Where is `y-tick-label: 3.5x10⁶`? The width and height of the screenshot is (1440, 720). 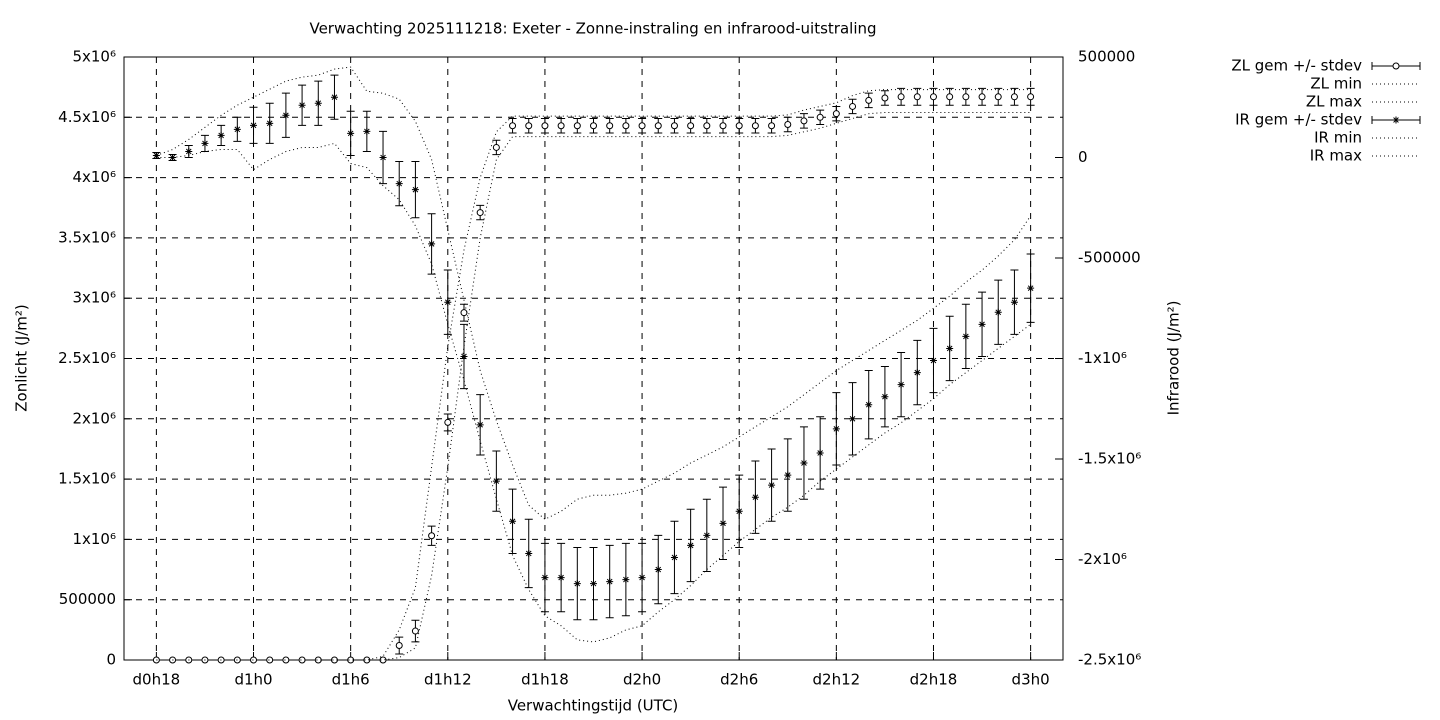
y-tick-label: 3.5x10⁶ is located at coordinates (87, 237).